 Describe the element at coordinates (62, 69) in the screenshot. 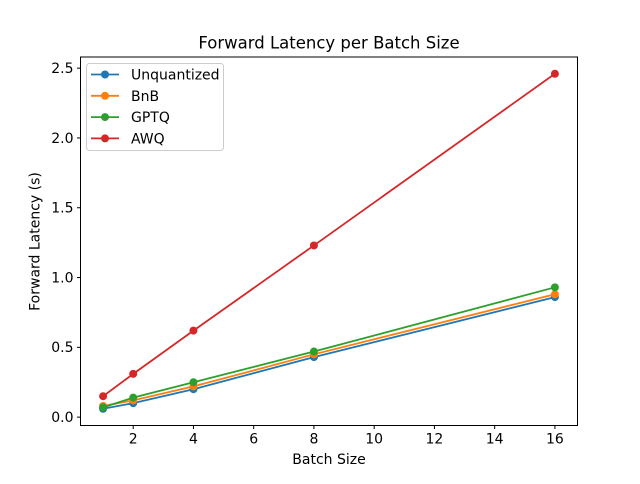

I see `y-tick-label: 2.5` at that location.